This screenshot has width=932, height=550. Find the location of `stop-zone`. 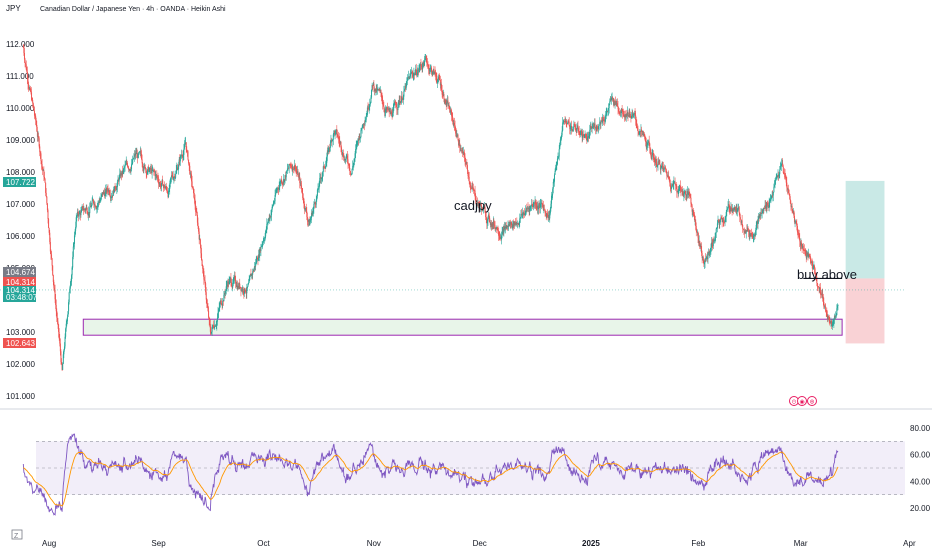

stop-zone is located at coordinates (865, 311).